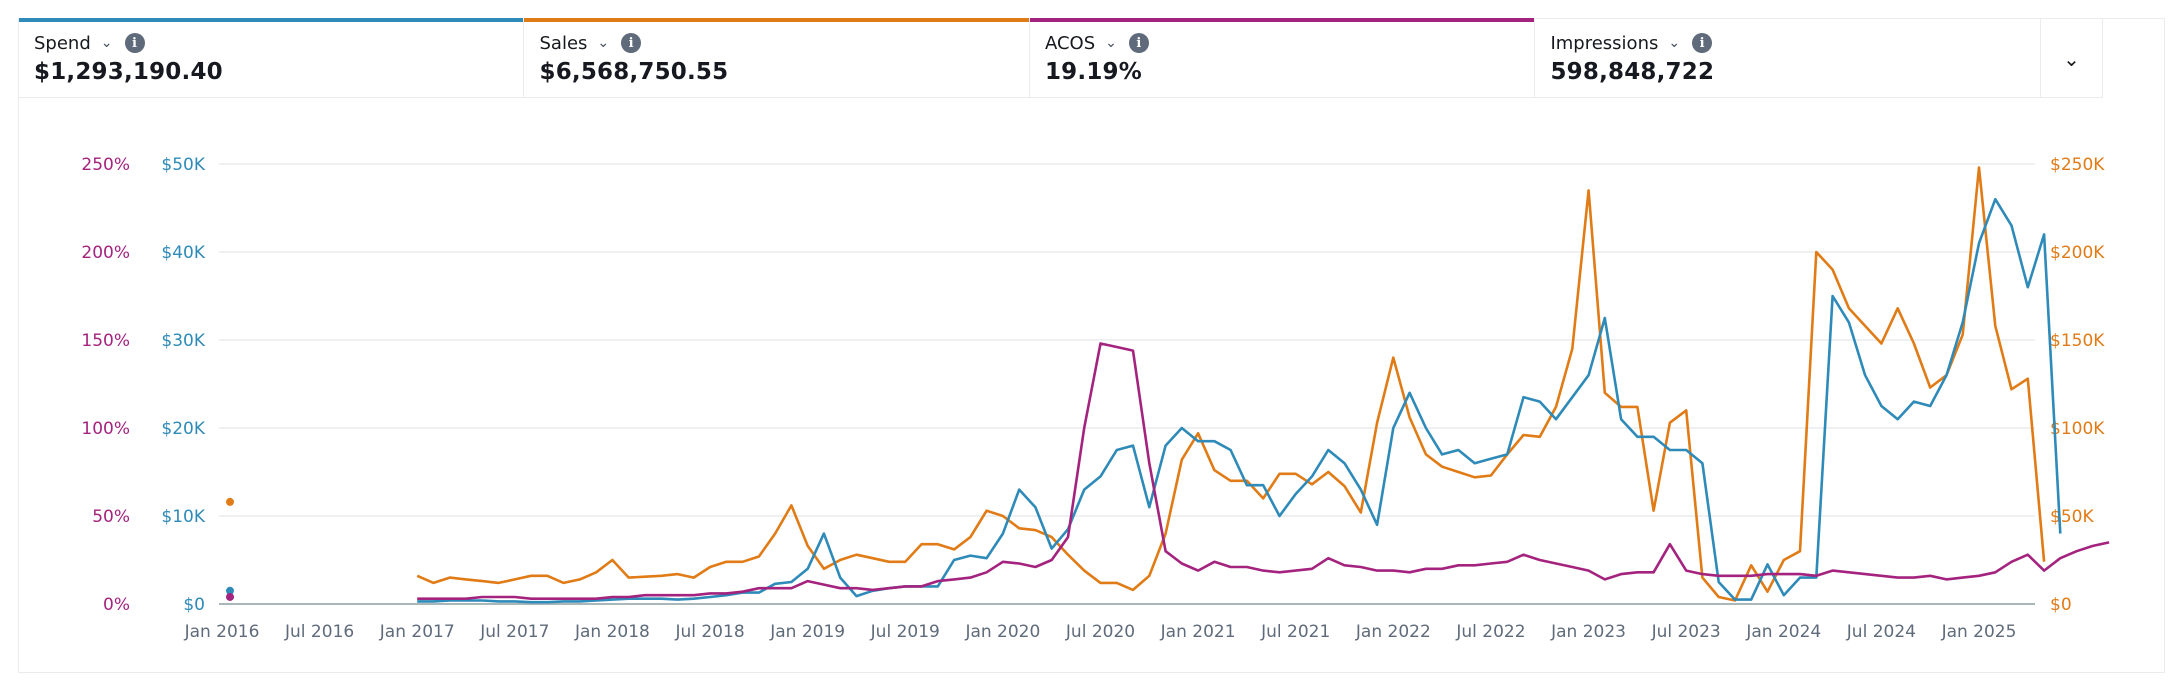 This screenshot has width=2176, height=685. Describe the element at coordinates (134, 43) in the screenshot. I see `info-icon: i` at that location.